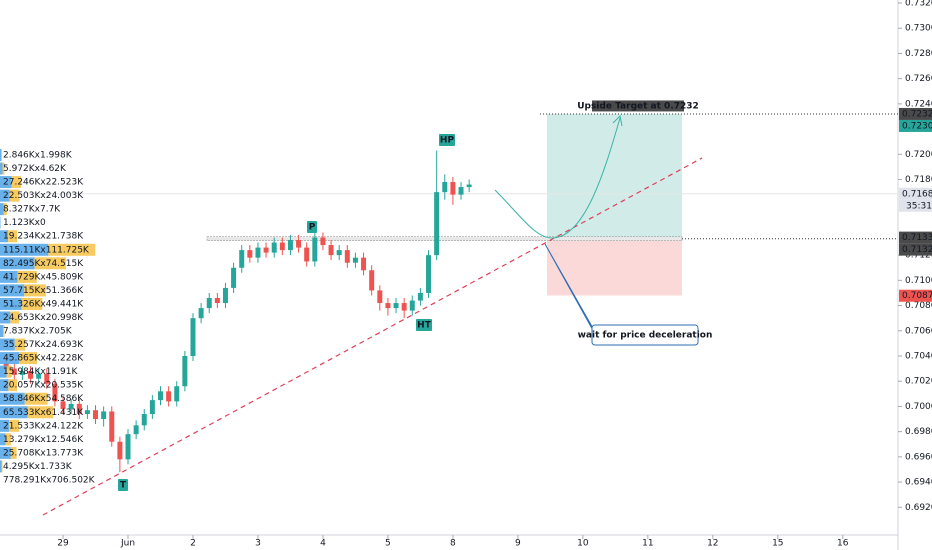  What do you see at coordinates (43, 345) in the screenshot?
I see `volume-label: 35.257Kx24.693K` at bounding box center [43, 345].